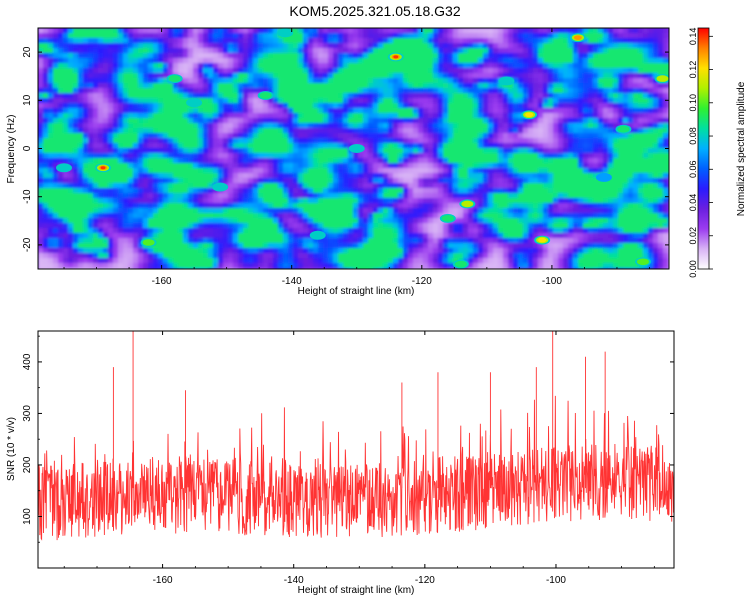 Image resolution: width=750 pixels, height=600 pixels. I want to click on heatmap-y-tick-label: -20, so click(27, 244).